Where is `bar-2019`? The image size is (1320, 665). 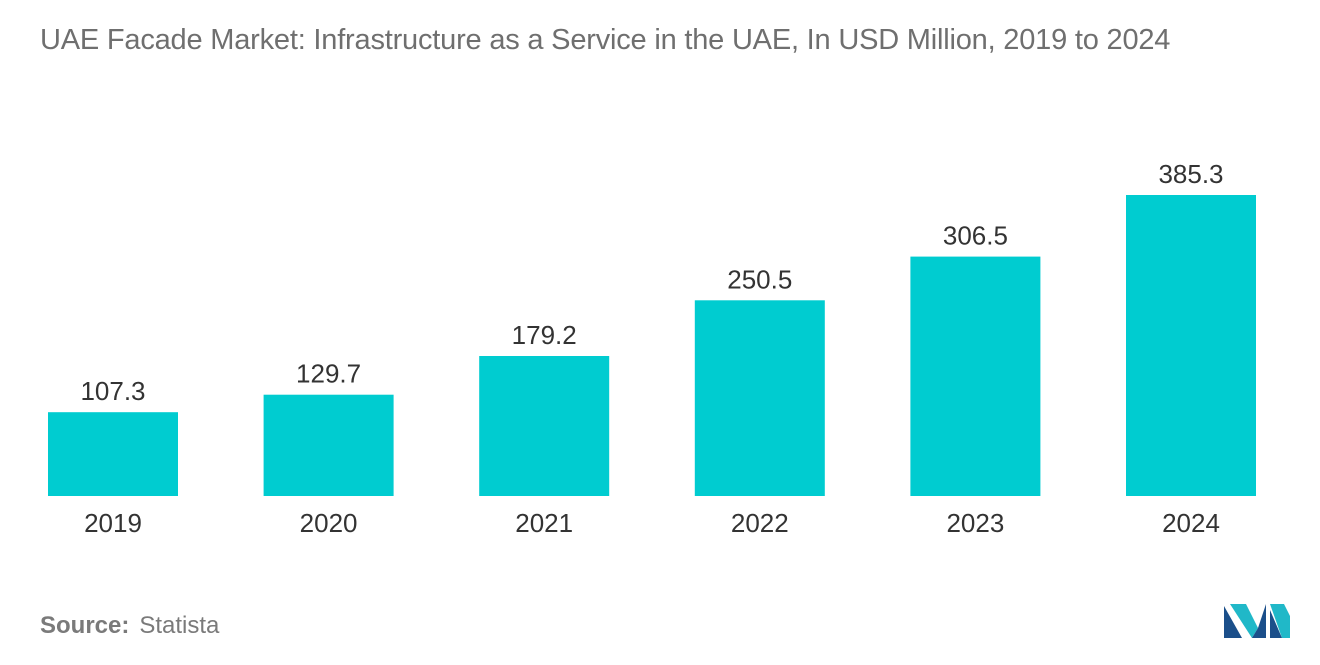
bar-2019 is located at coordinates (113, 454).